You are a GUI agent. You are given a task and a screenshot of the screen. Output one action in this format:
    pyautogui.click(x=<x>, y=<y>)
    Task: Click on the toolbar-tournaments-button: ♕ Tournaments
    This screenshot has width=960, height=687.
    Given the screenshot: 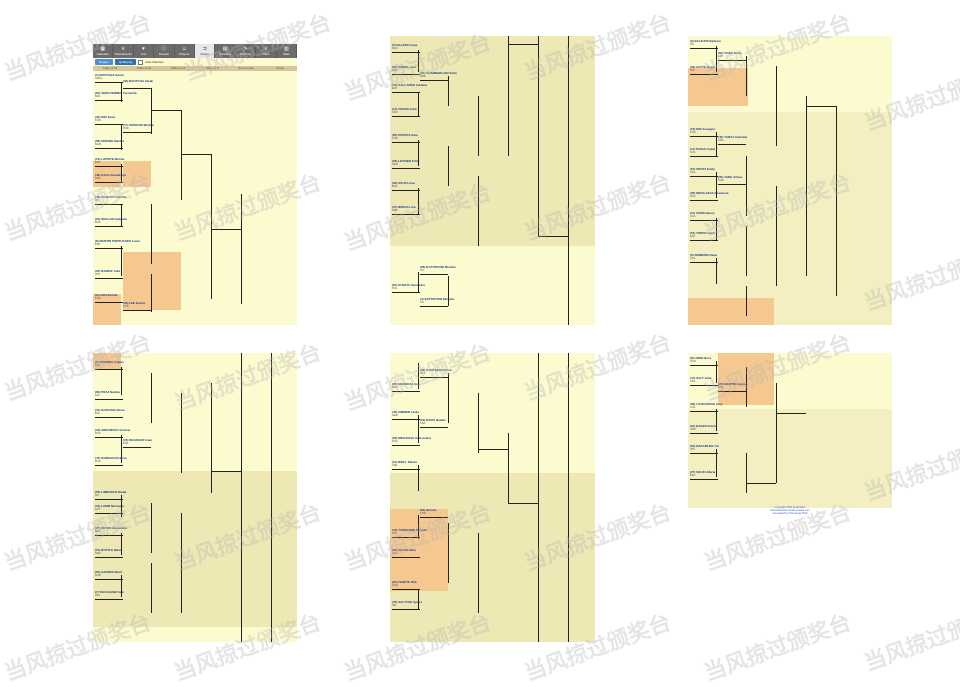 What is the action you would take?
    pyautogui.click(x=123, y=51)
    